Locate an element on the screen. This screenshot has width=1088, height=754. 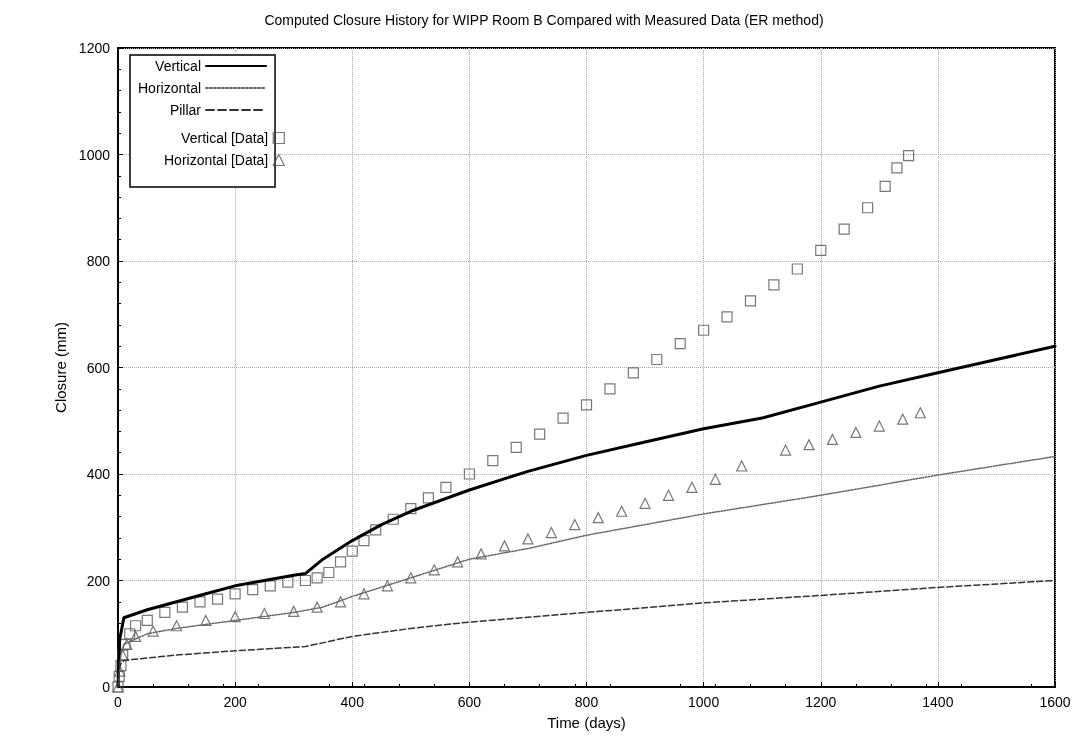
legend-label: Horizontal [Data] is located at coordinates (216, 160).